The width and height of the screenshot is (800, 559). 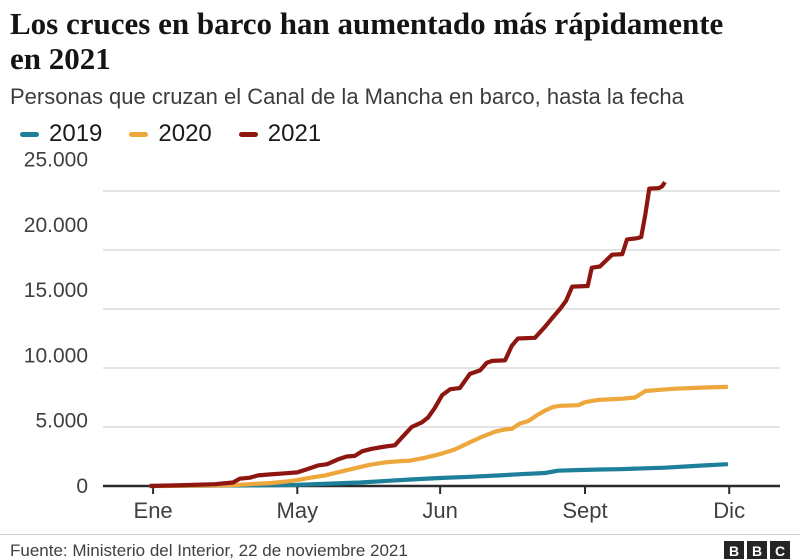 I want to click on x-tick-label: Ene, so click(x=153, y=510).